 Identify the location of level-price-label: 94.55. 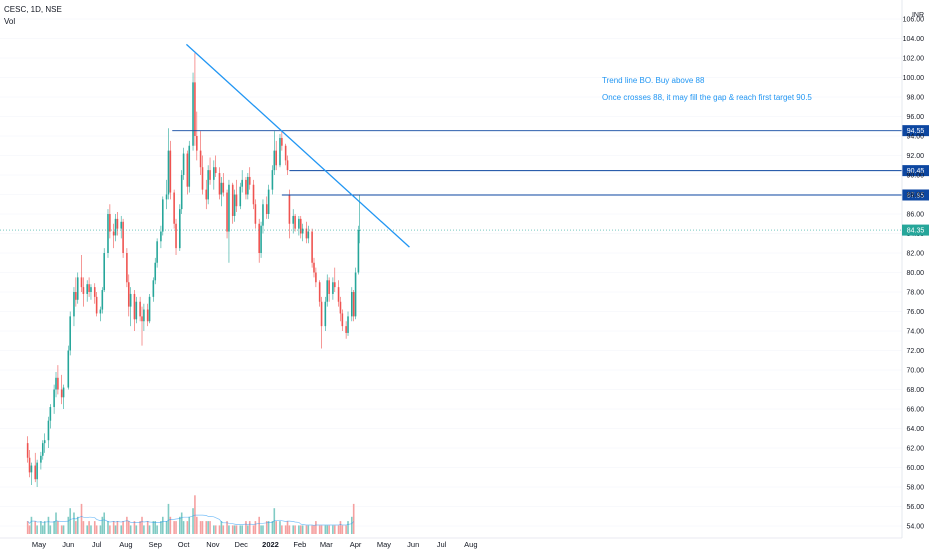
(916, 131).